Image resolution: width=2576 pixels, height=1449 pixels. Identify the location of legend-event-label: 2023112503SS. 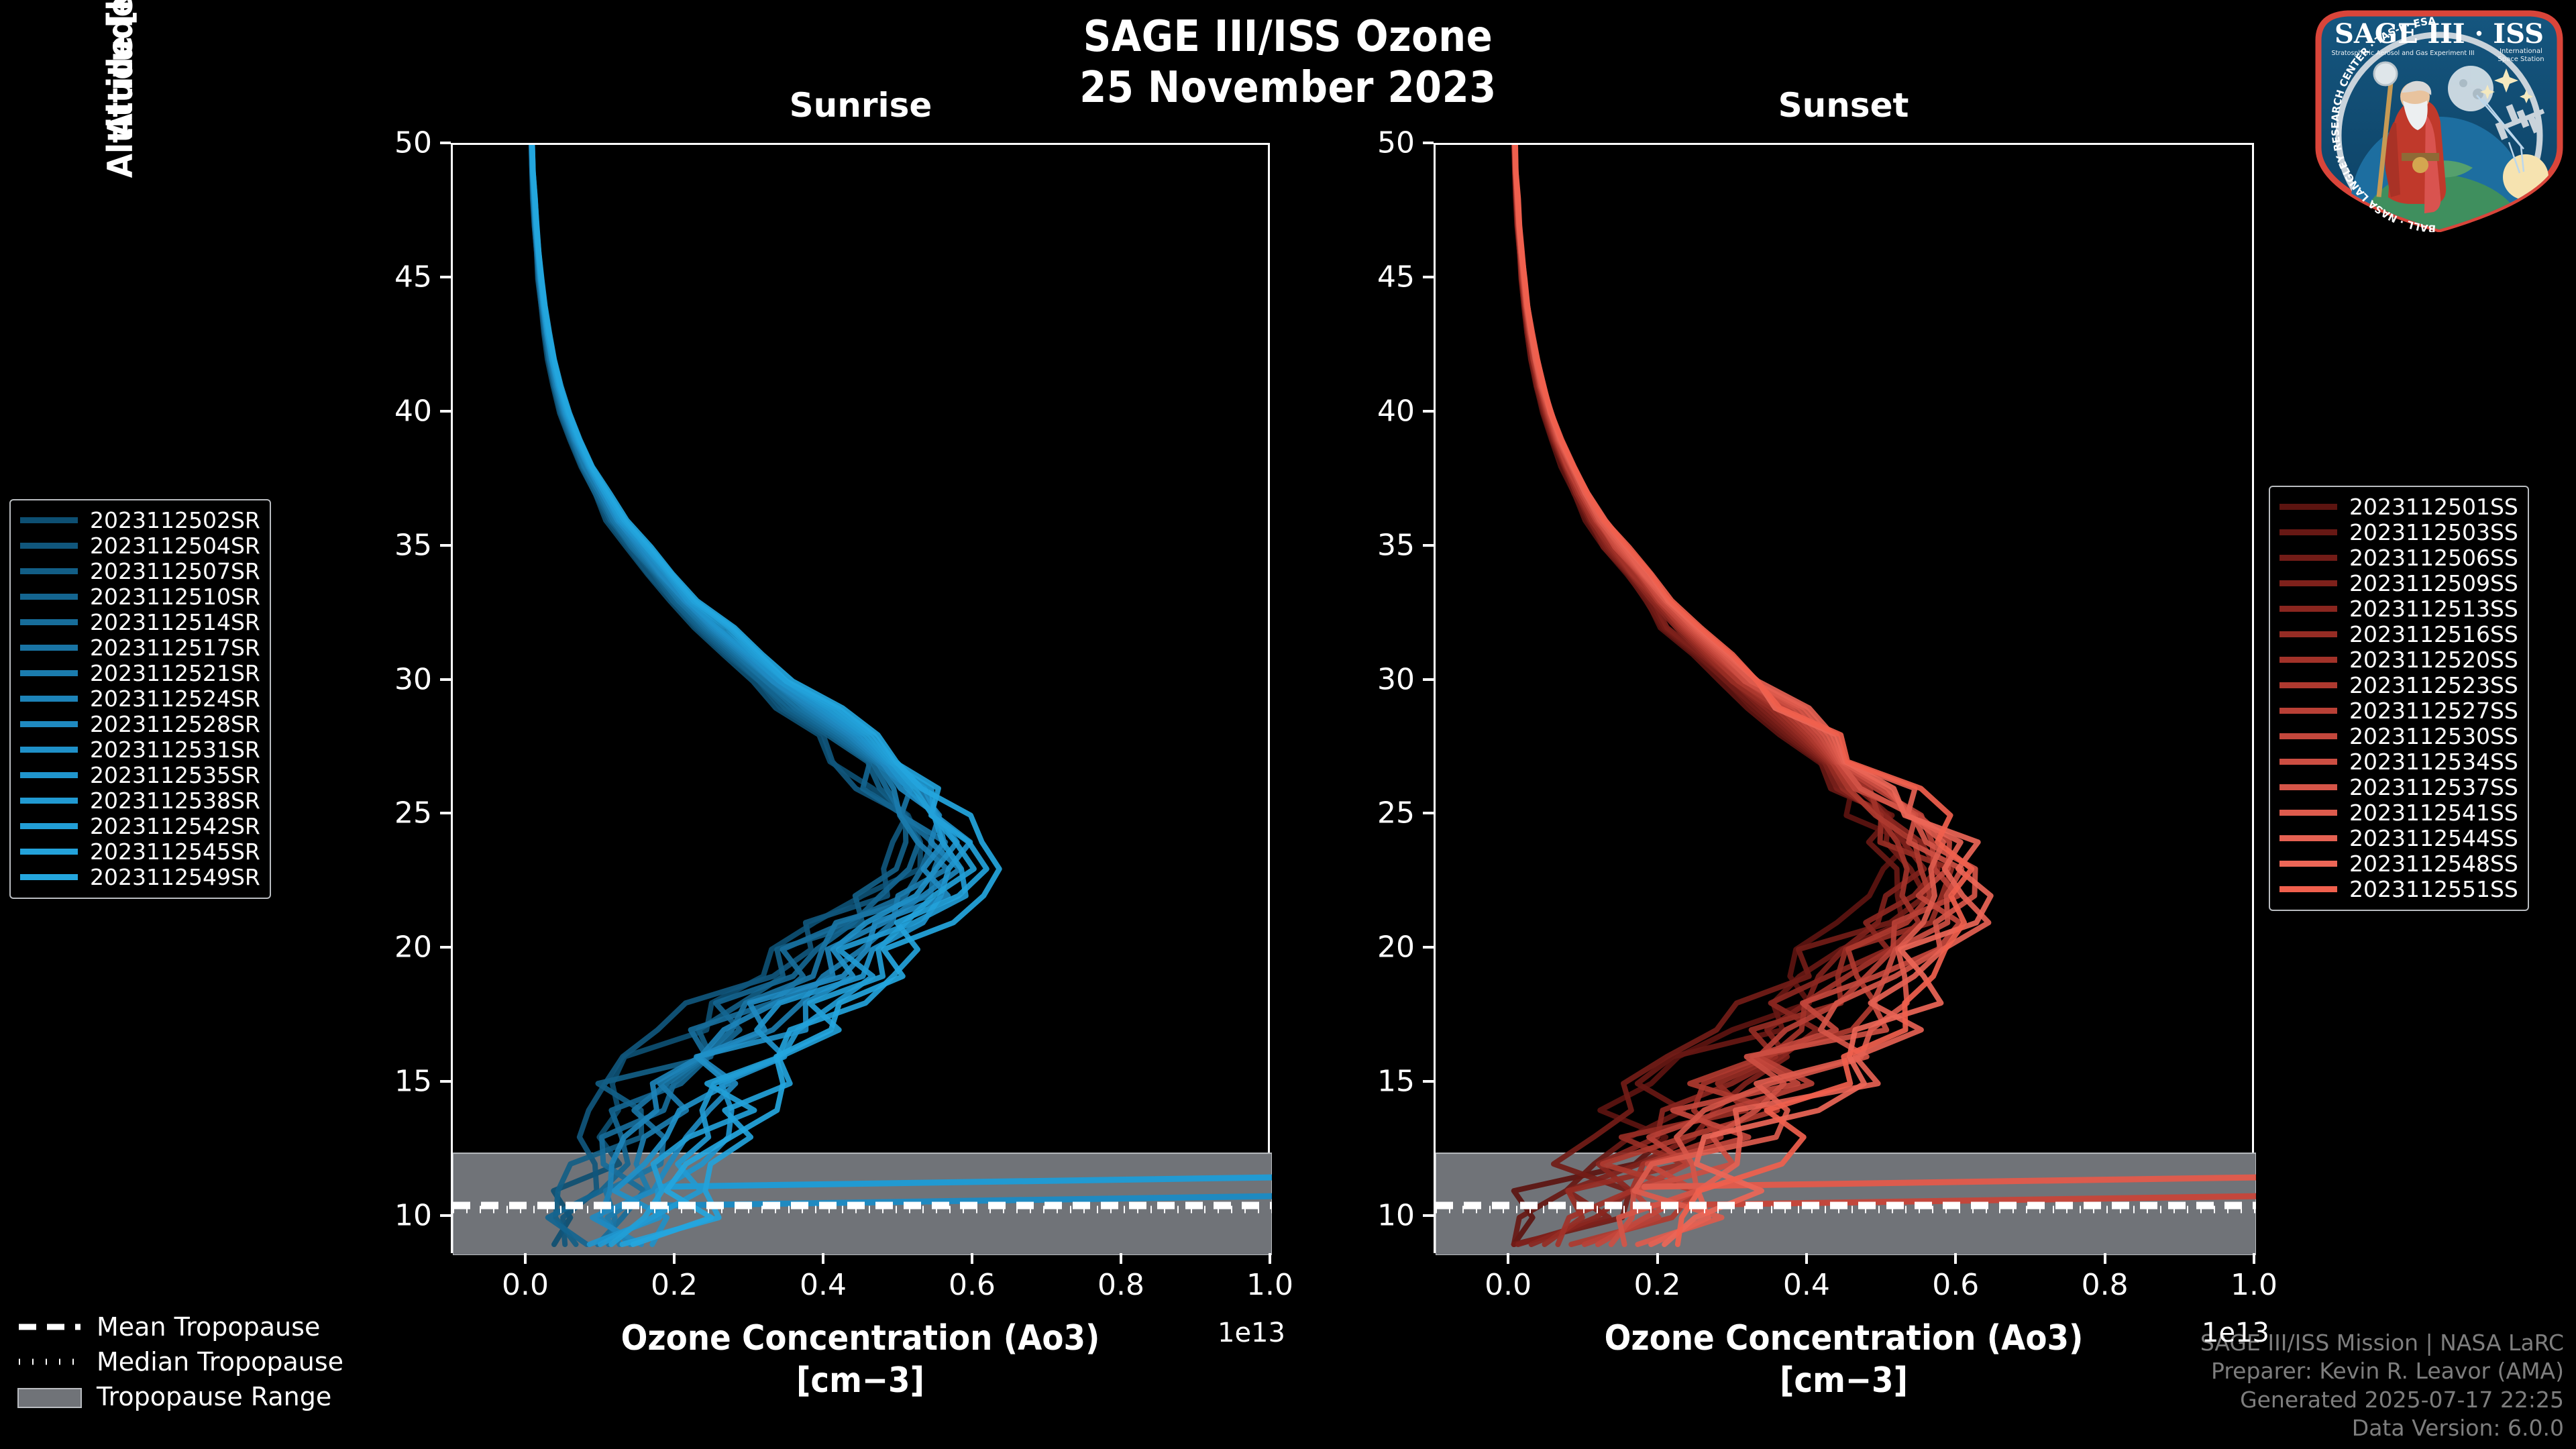
(2433, 532).